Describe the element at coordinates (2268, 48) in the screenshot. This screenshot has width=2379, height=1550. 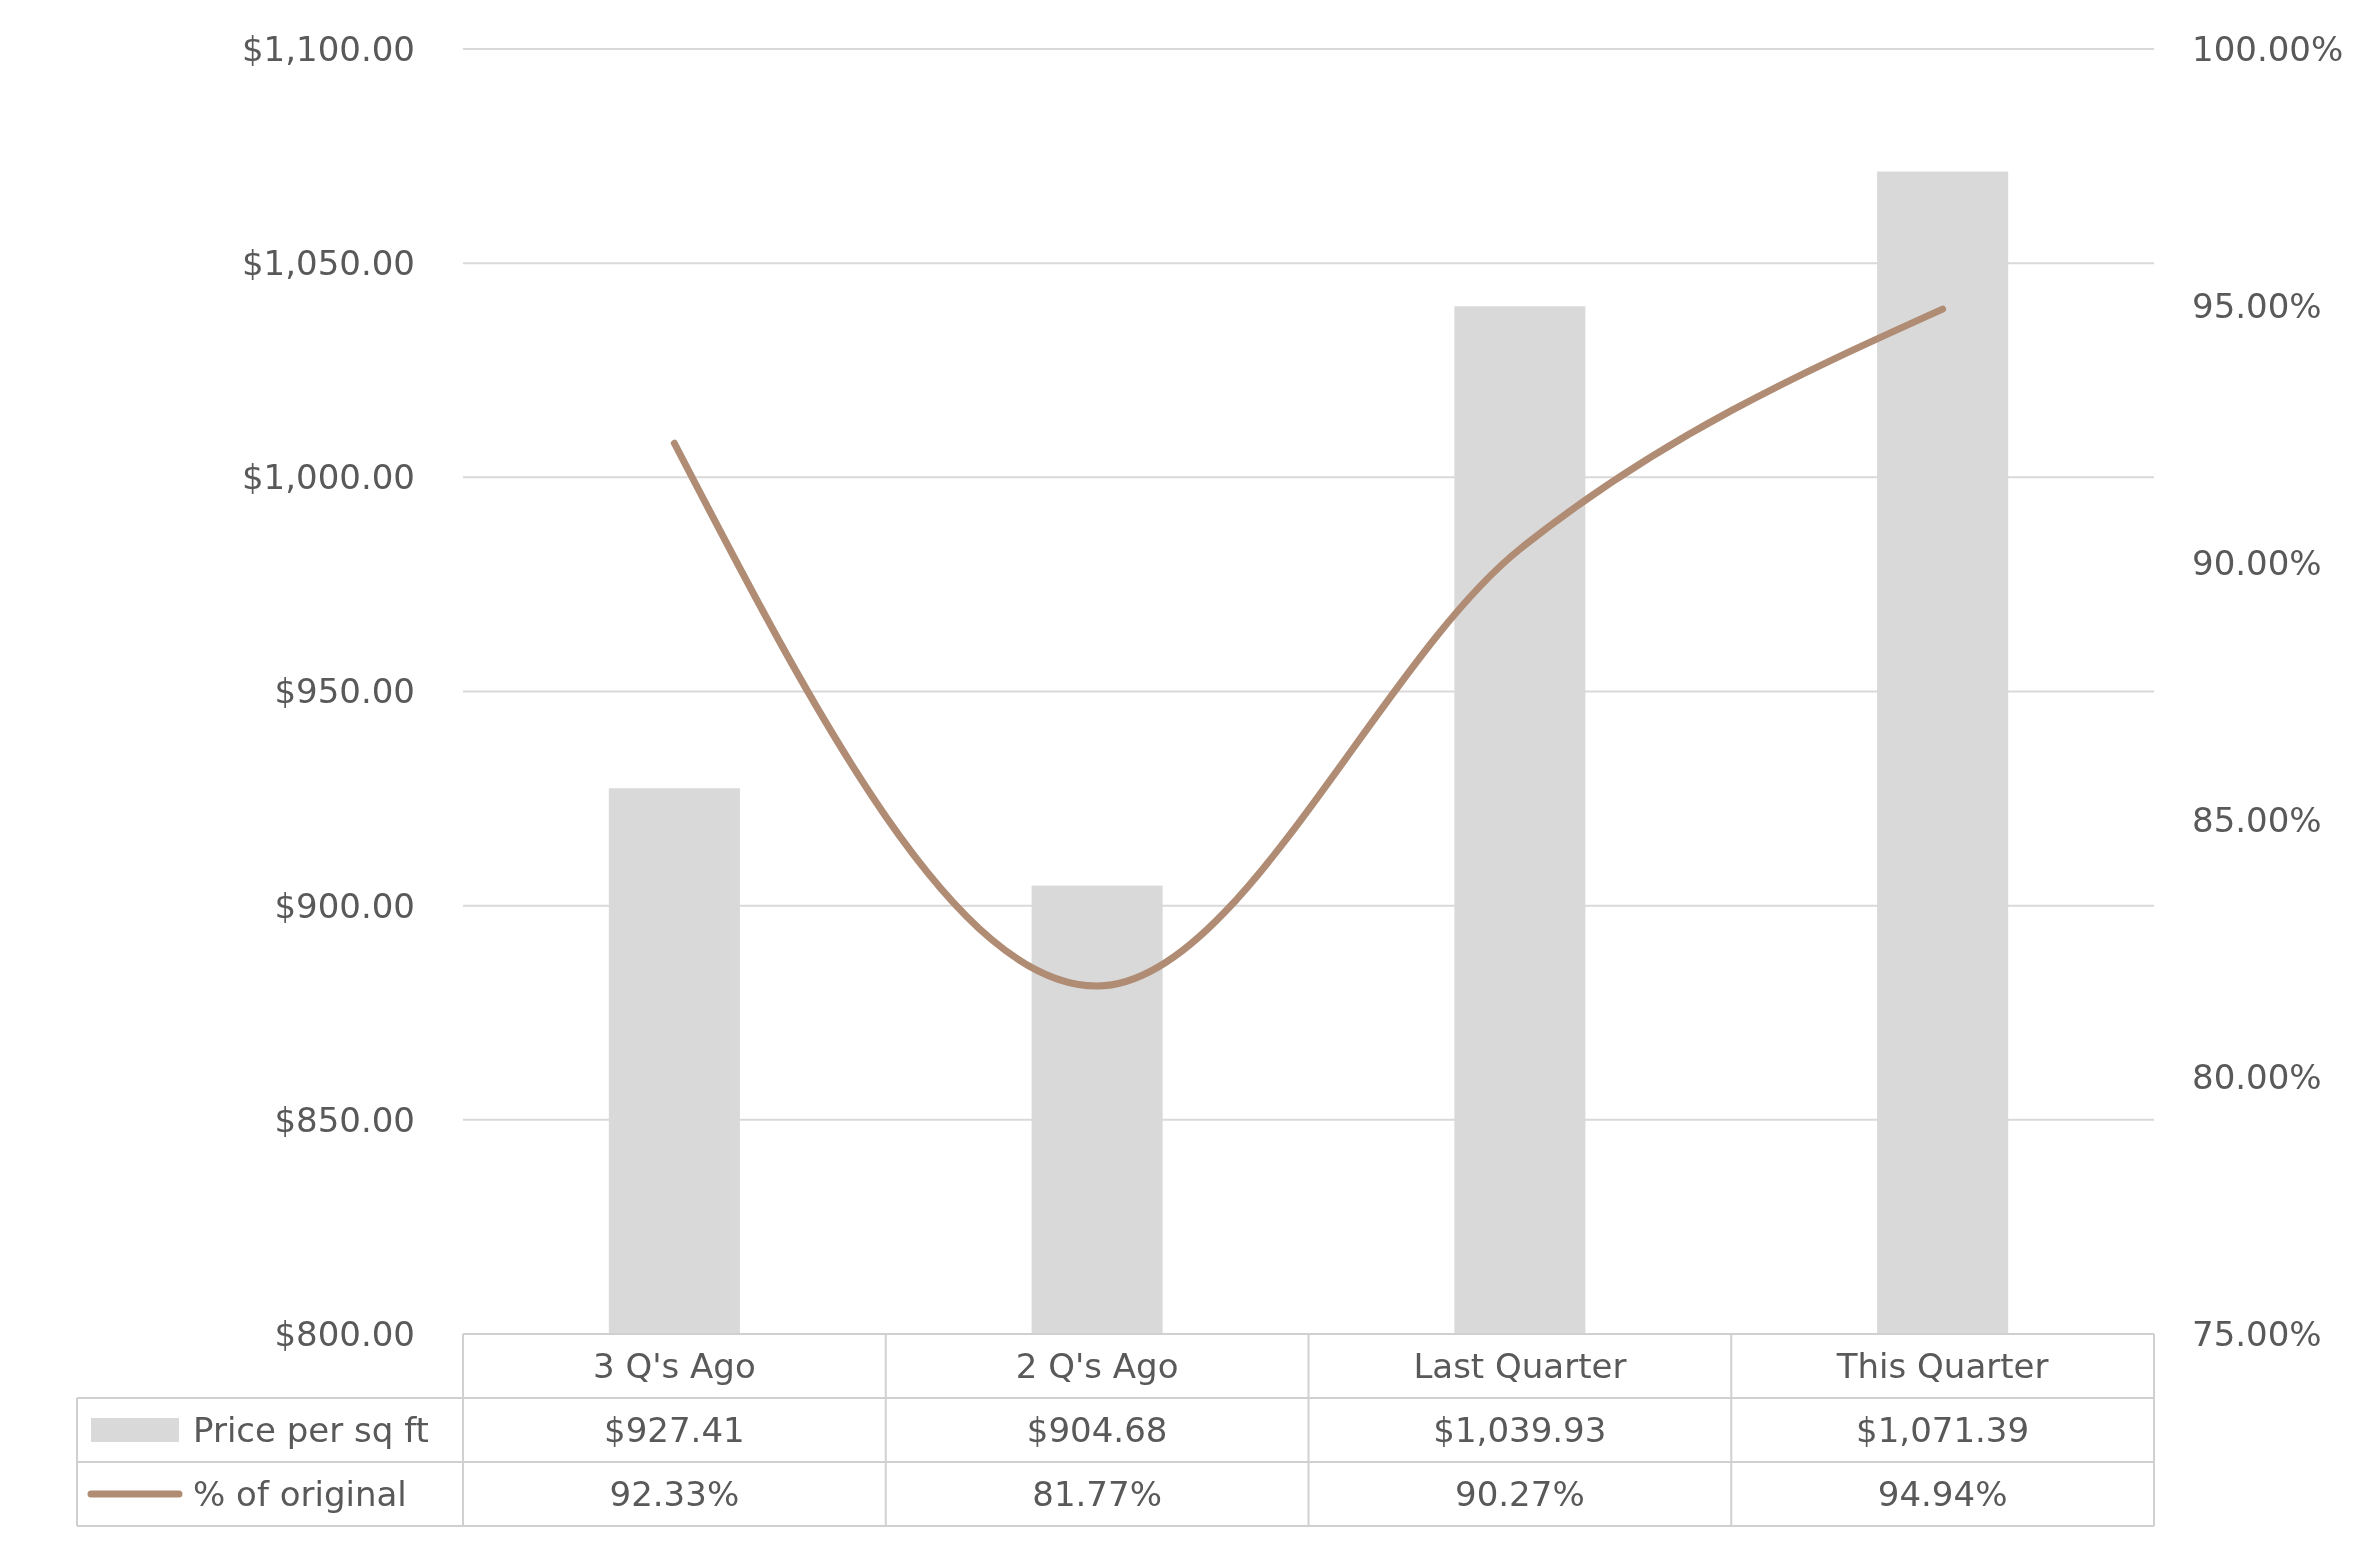
I see `y2-tick-label: 100.00%` at that location.